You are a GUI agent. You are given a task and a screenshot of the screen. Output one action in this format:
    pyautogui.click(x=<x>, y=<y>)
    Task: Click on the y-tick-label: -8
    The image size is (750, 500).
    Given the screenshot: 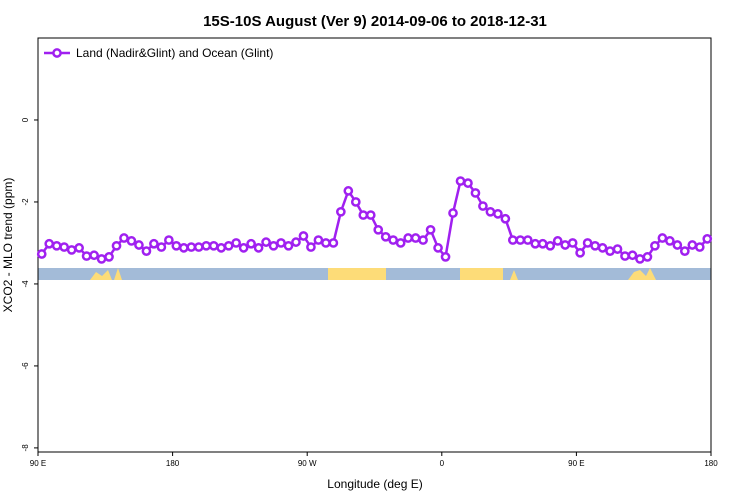 What is the action you would take?
    pyautogui.click(x=25, y=448)
    